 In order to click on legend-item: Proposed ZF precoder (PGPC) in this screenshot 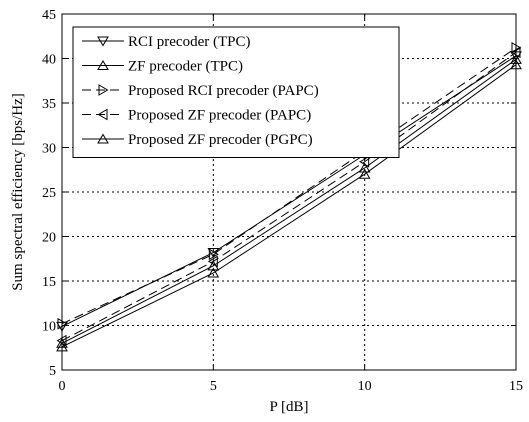, I will do `click(197, 140)`.